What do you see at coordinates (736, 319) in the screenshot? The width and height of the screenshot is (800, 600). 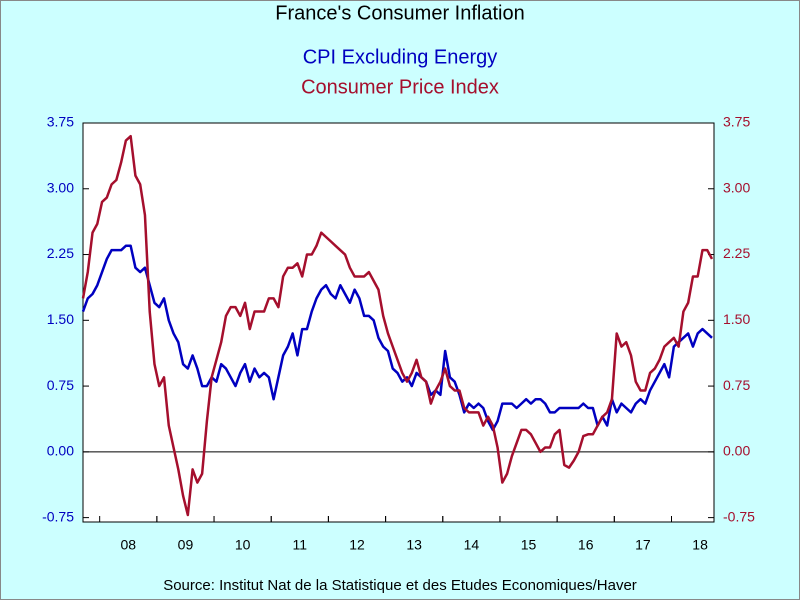 I see `y2-tick-label: 1.50` at bounding box center [736, 319].